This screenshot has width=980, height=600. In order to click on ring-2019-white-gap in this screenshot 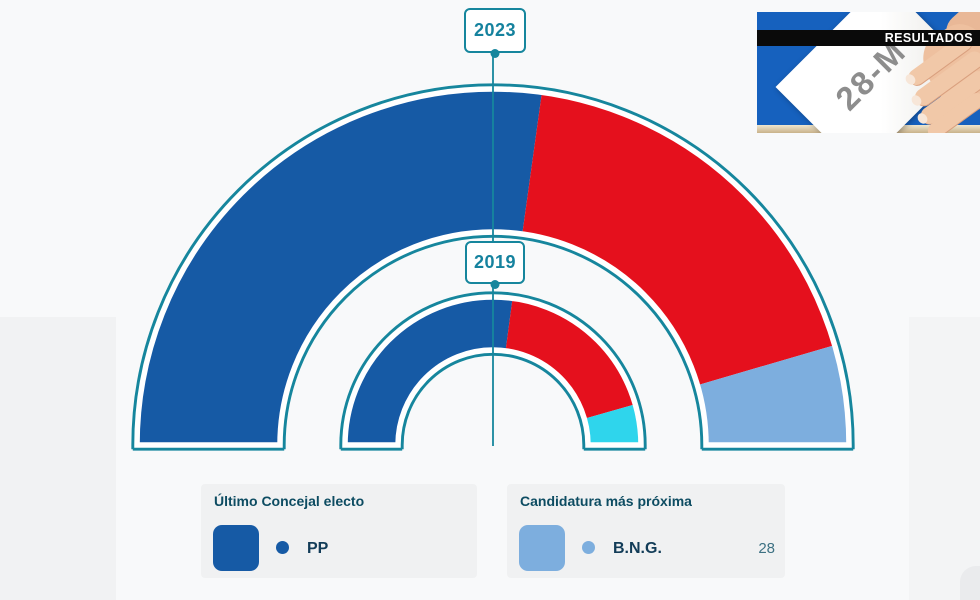, I will do `click(493, 371)`.